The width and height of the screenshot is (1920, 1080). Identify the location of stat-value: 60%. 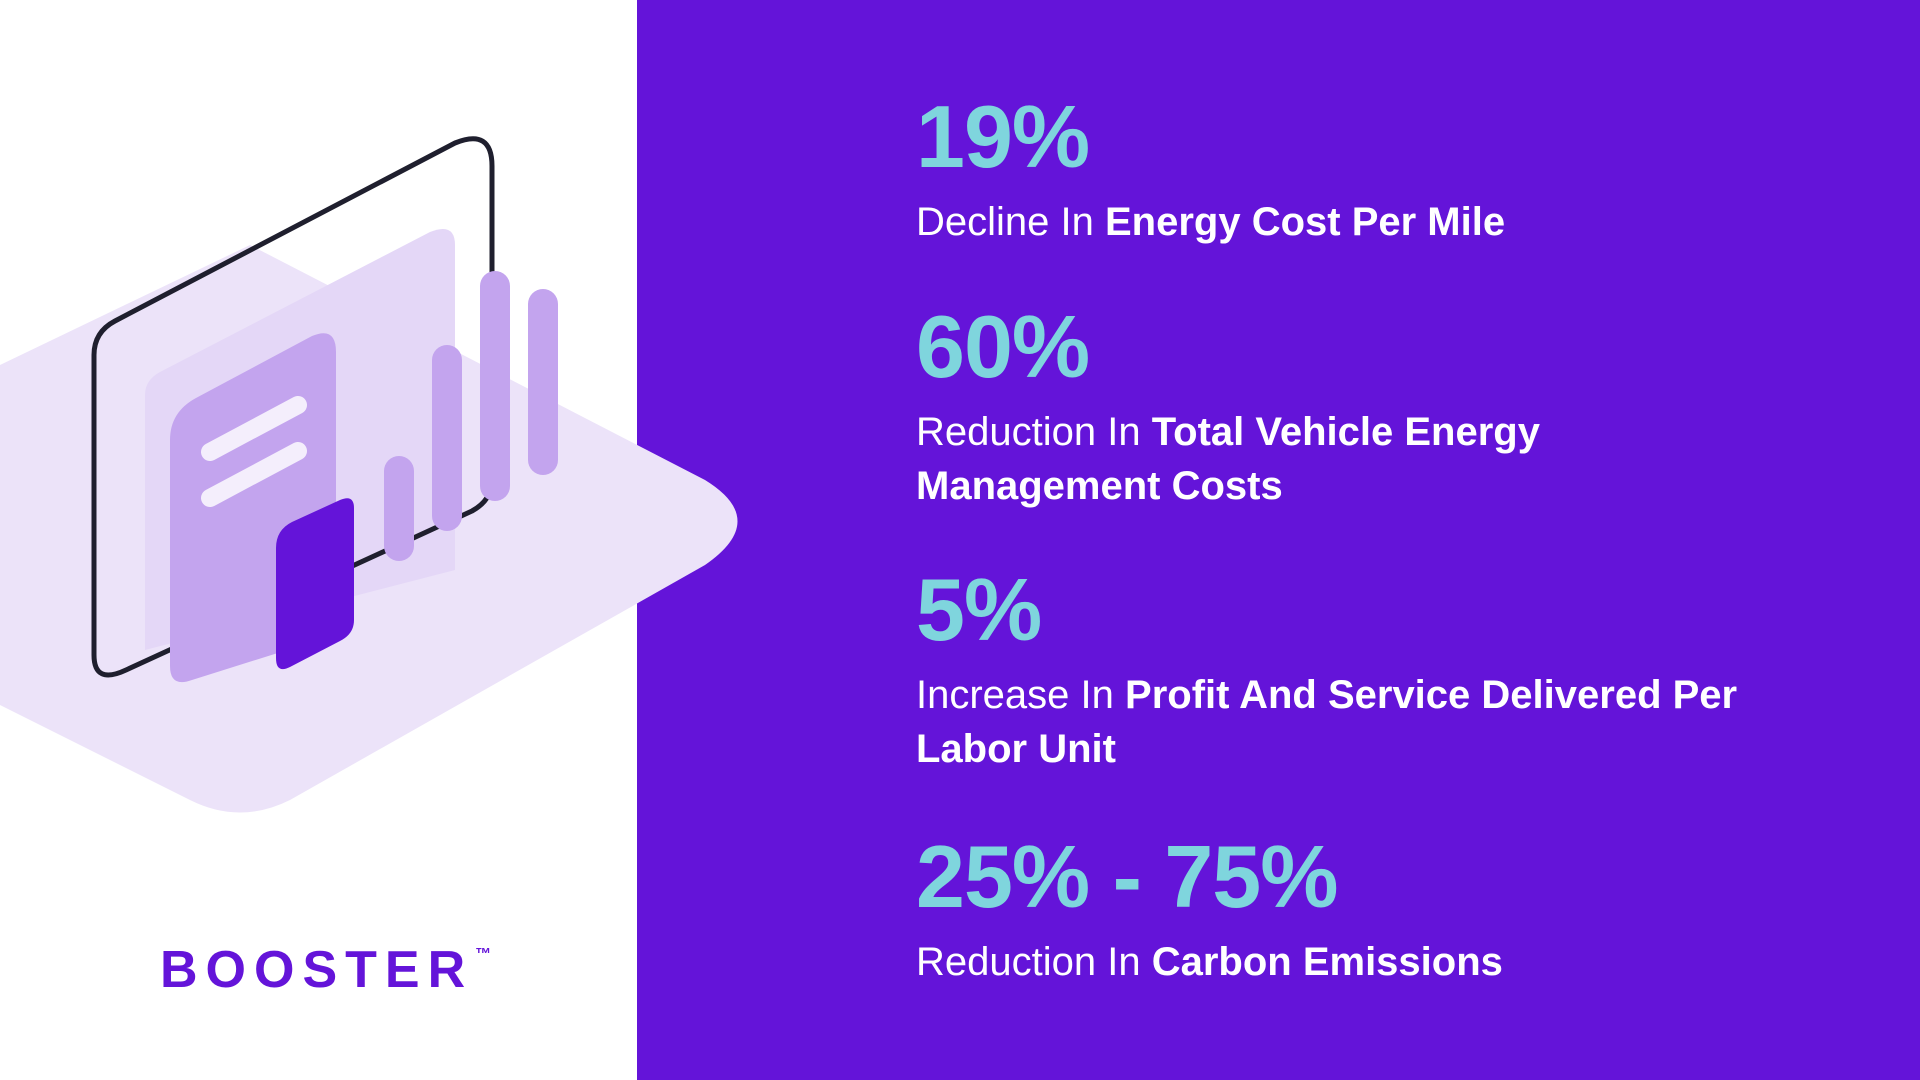
(1003, 346).